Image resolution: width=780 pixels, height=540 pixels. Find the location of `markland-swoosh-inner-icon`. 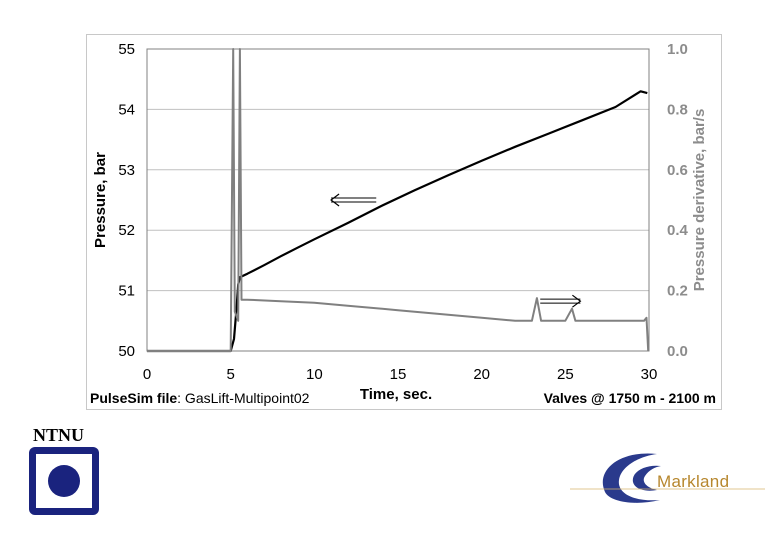

markland-swoosh-inner-icon is located at coordinates (646, 478).